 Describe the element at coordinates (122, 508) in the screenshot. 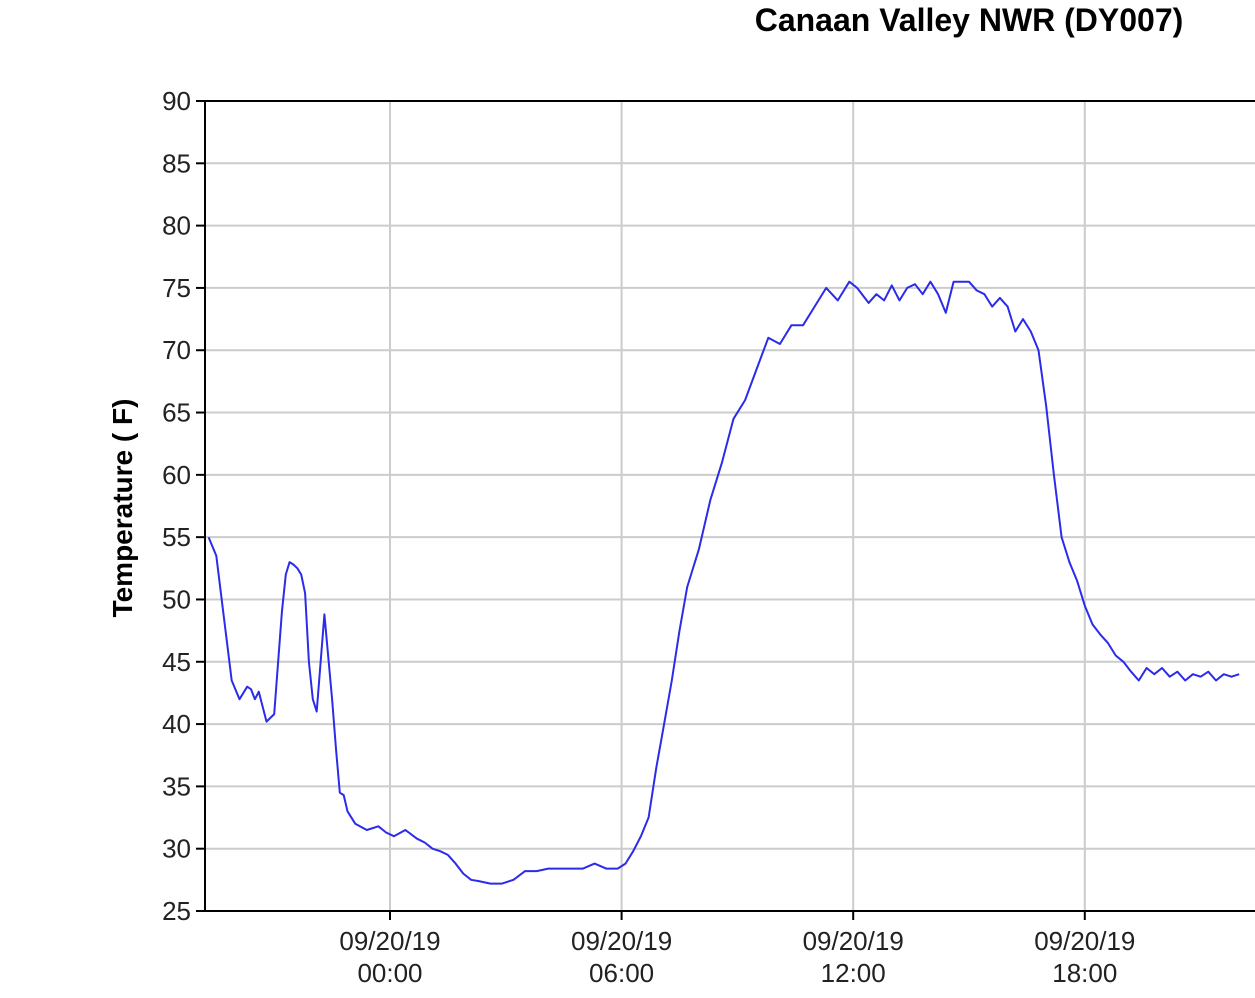

I see `y-axis-label: Temperature ( F)` at that location.